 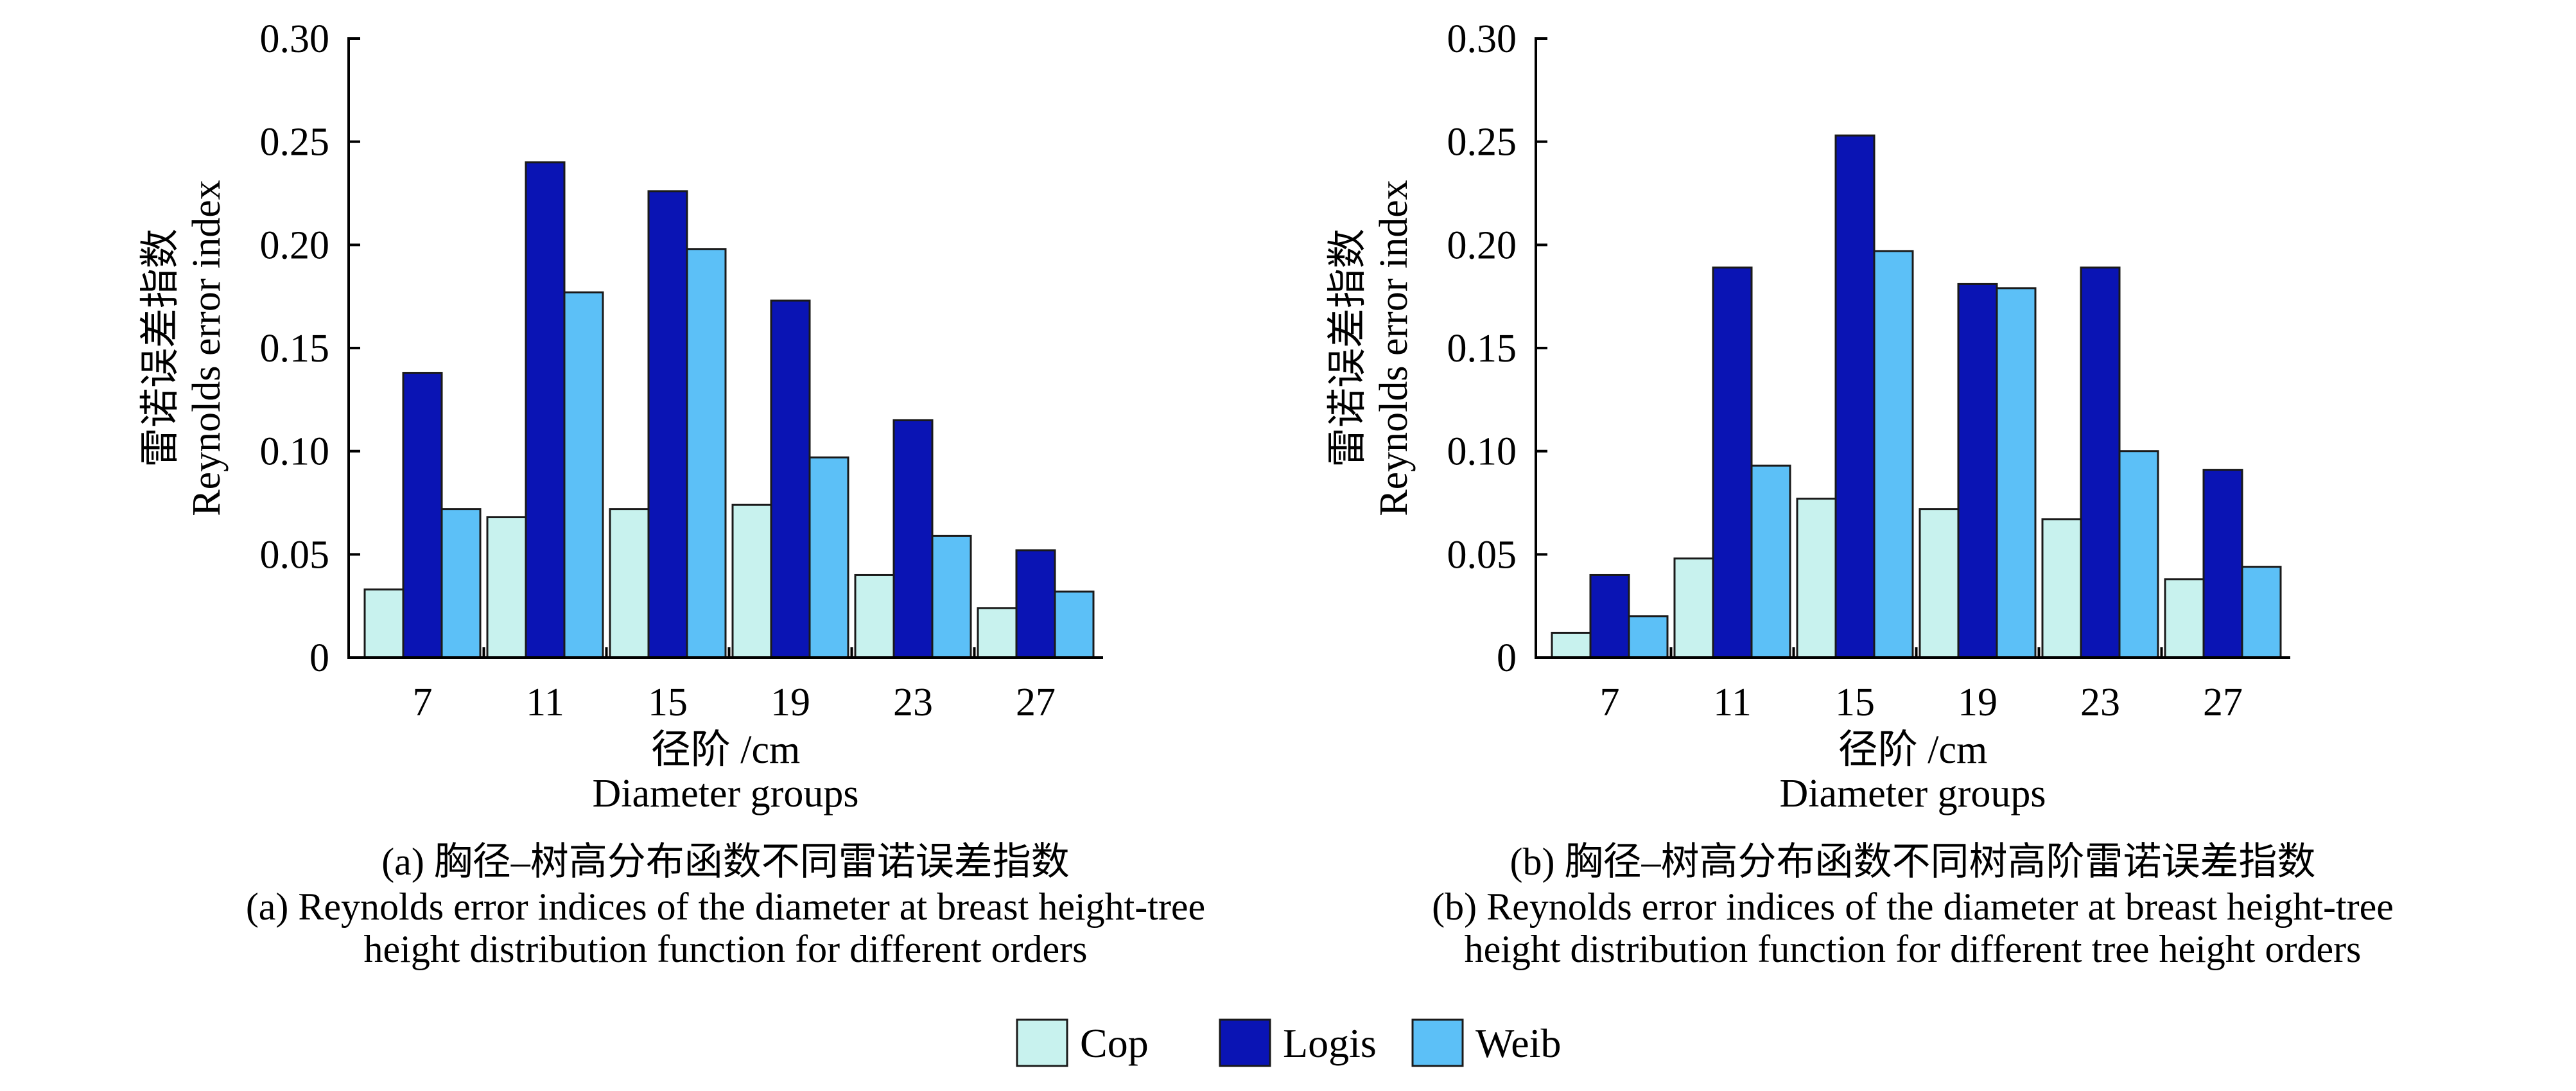 I want to click on legend-label-logis: Logis, so click(x=1330, y=1043).